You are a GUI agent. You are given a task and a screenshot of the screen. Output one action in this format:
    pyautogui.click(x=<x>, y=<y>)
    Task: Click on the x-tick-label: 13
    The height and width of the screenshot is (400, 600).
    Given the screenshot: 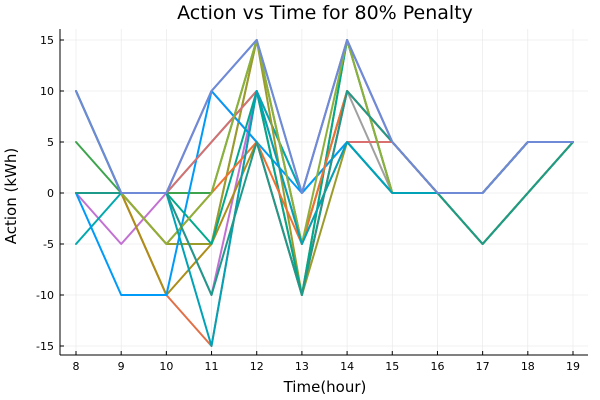 What is the action you would take?
    pyautogui.click(x=302, y=366)
    